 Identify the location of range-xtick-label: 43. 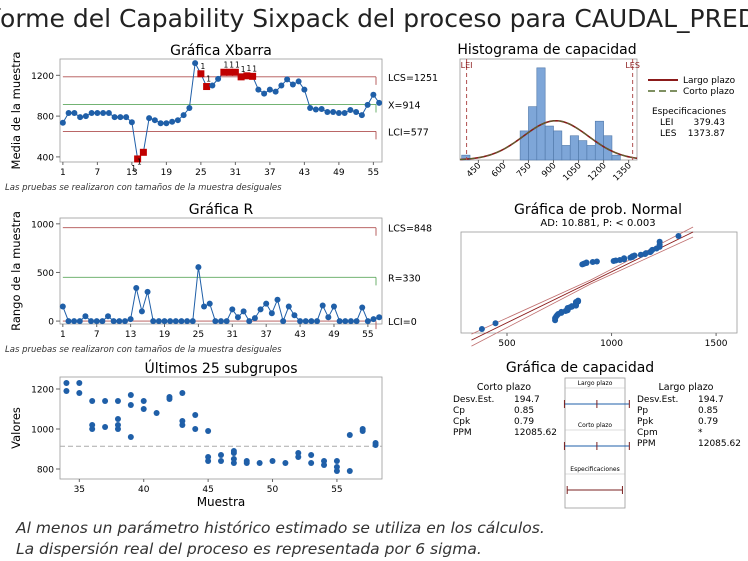
(299, 335).